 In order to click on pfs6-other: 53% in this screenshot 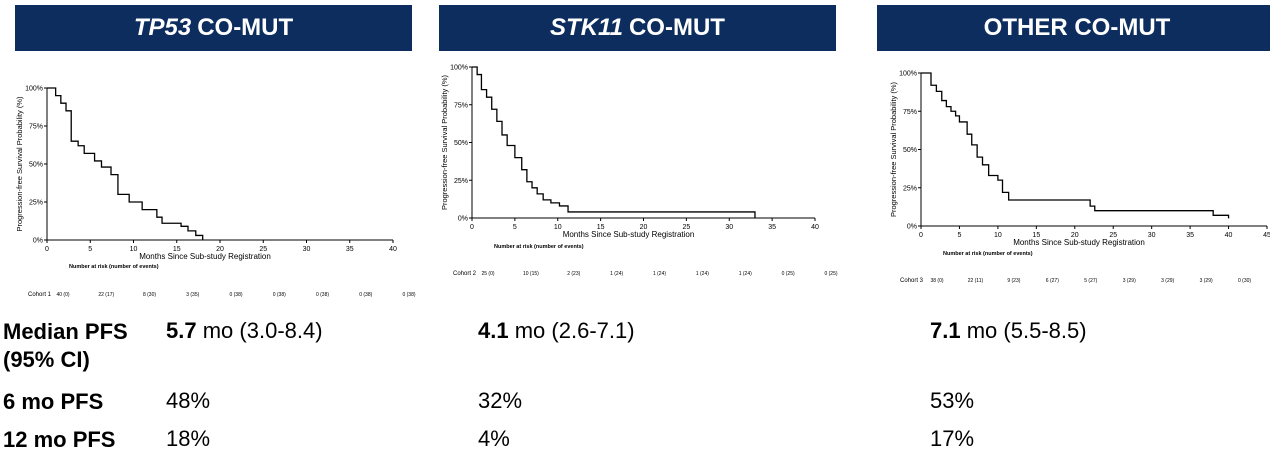, I will do `click(952, 400)`.